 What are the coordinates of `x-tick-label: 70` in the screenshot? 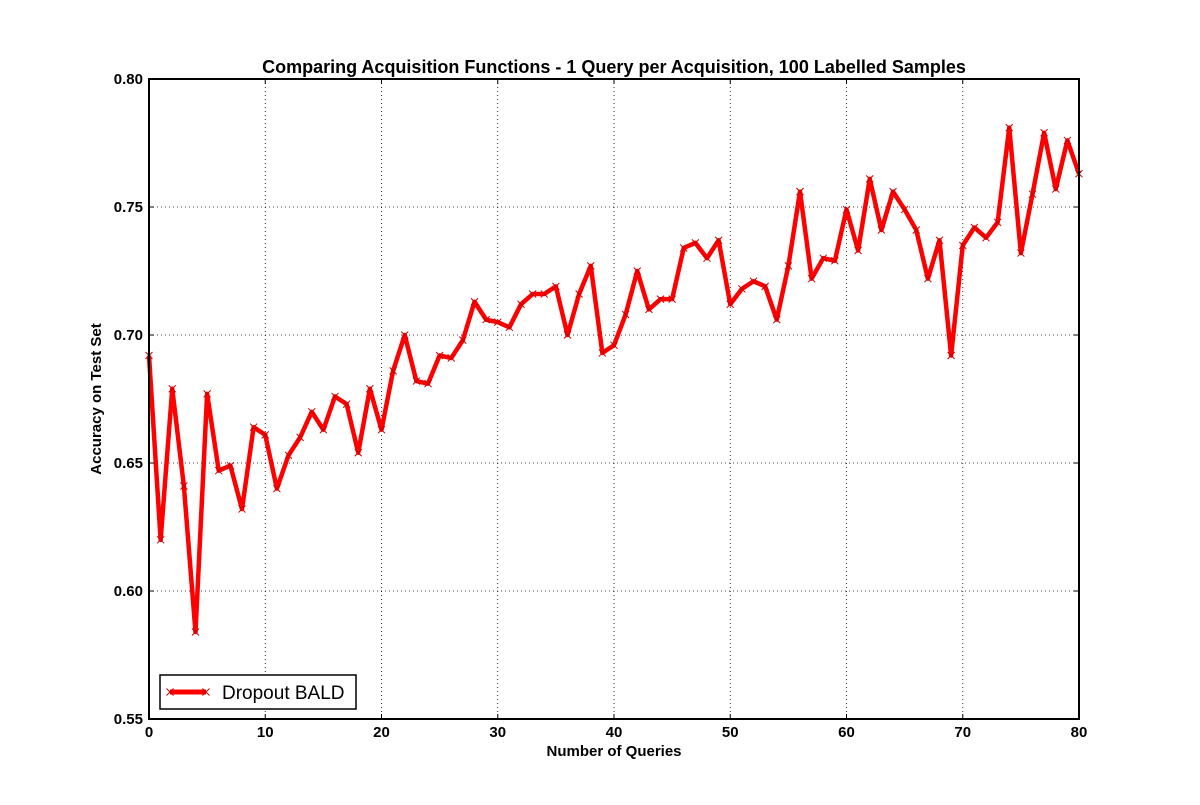 It's located at (962, 732).